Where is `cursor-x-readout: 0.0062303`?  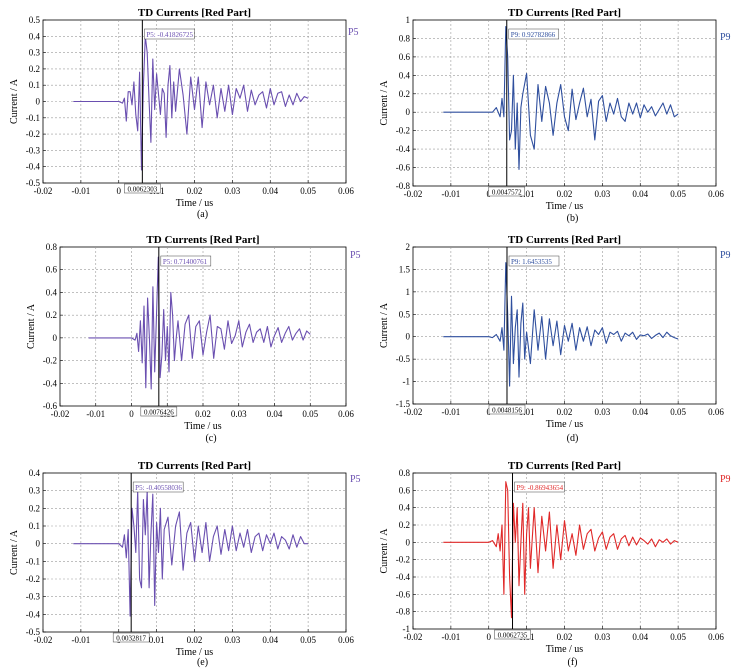 cursor-x-readout: 0.0062303 is located at coordinates (142, 188).